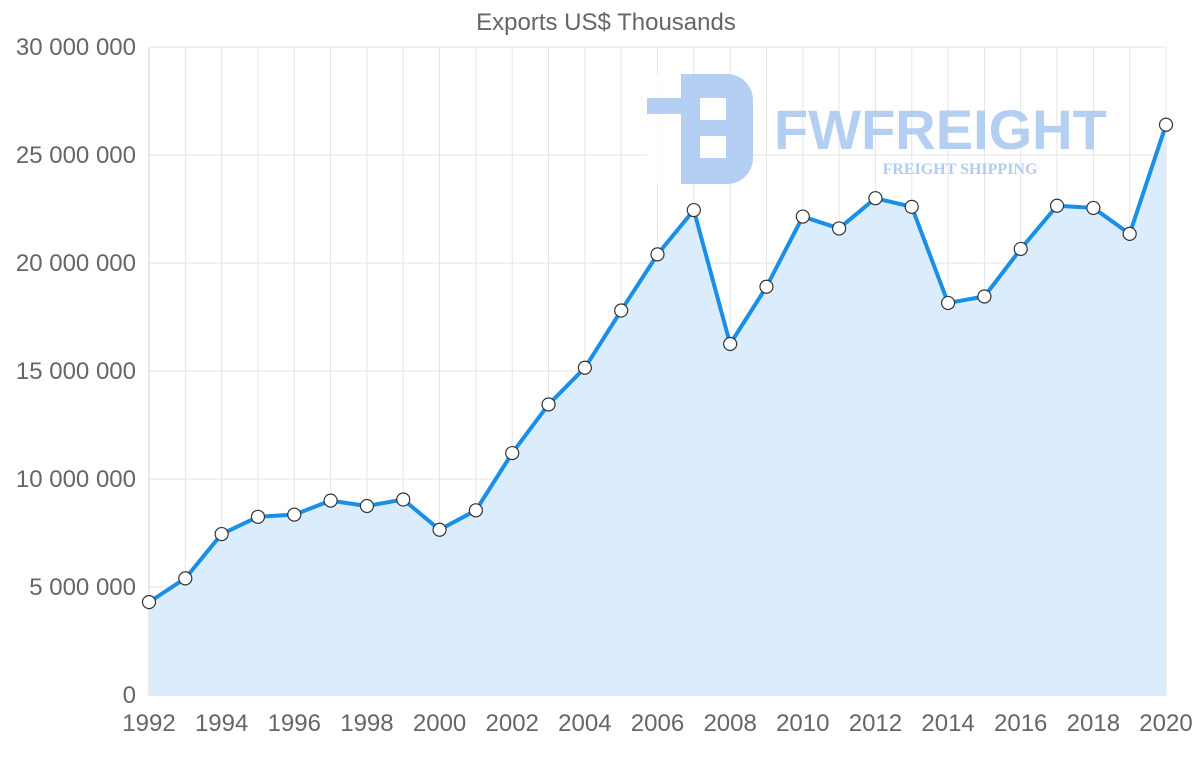  Describe the element at coordinates (512, 723) in the screenshot. I see `x-tick-label: 2002` at that location.